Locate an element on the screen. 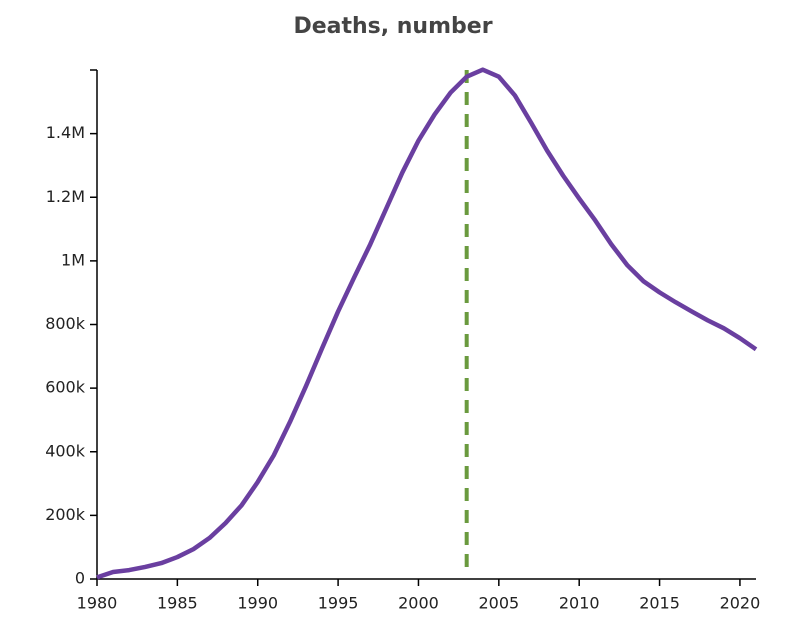  y-tick-label: 1.2M is located at coordinates (65, 196).